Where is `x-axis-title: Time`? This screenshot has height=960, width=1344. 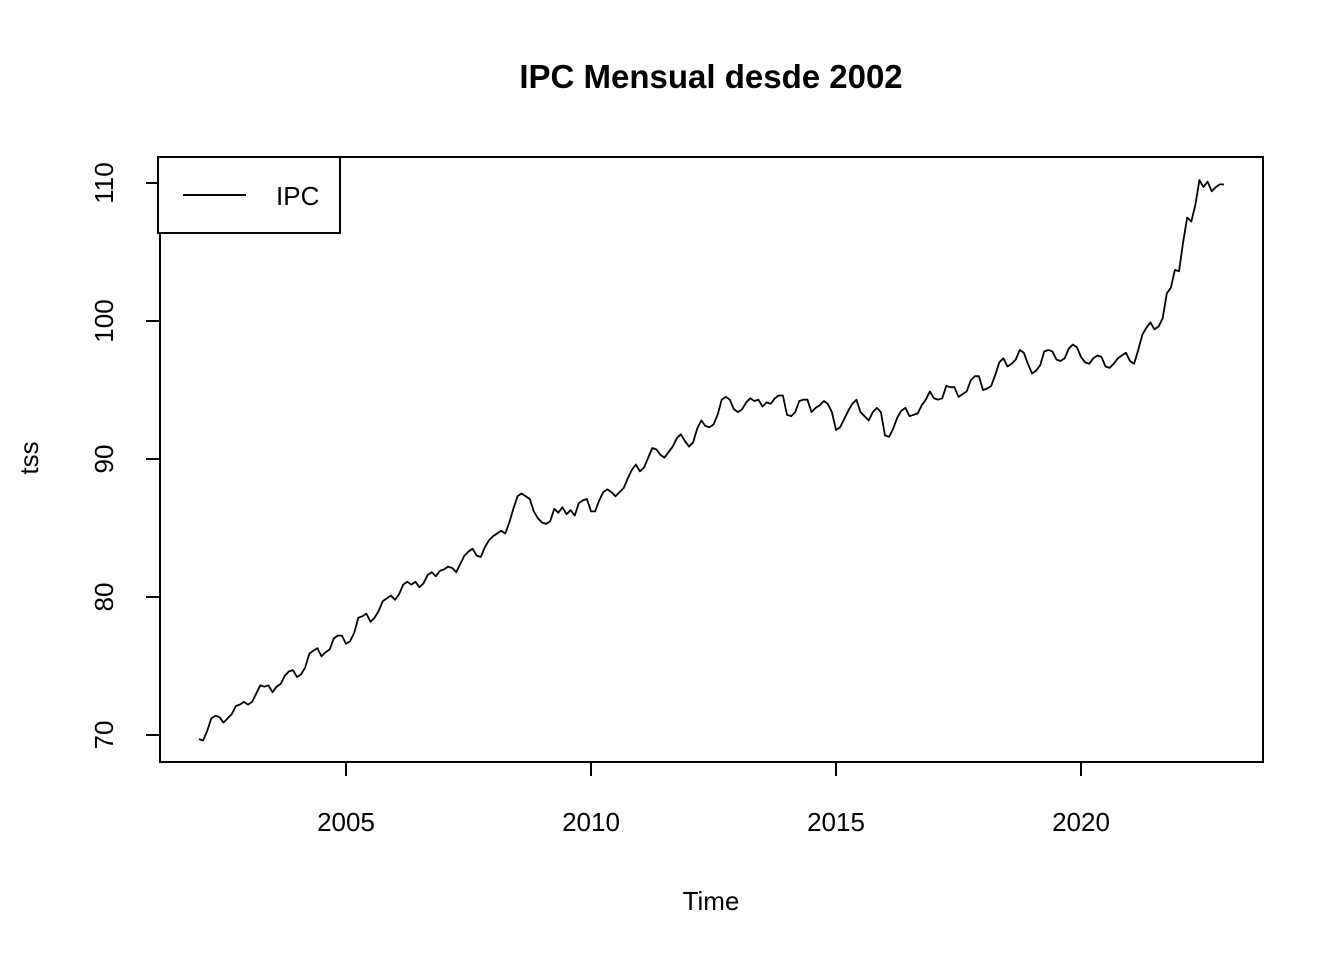 x-axis-title: Time is located at coordinates (711, 901).